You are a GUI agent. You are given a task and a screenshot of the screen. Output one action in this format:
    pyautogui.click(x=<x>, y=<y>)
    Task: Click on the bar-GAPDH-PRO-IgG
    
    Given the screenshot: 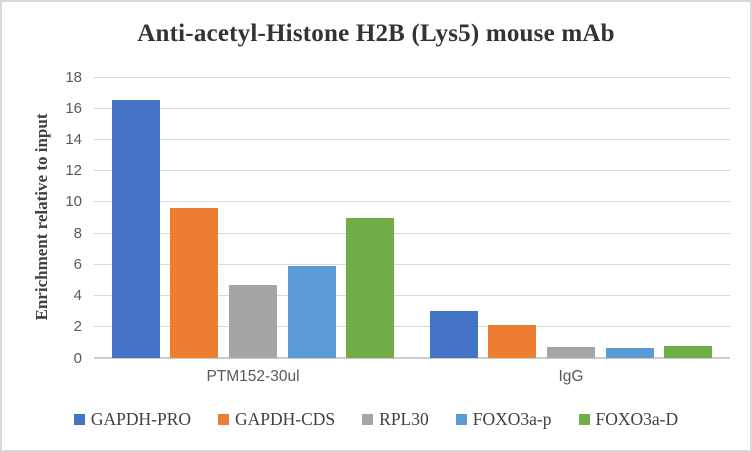 What is the action you would take?
    pyautogui.click(x=453, y=334)
    